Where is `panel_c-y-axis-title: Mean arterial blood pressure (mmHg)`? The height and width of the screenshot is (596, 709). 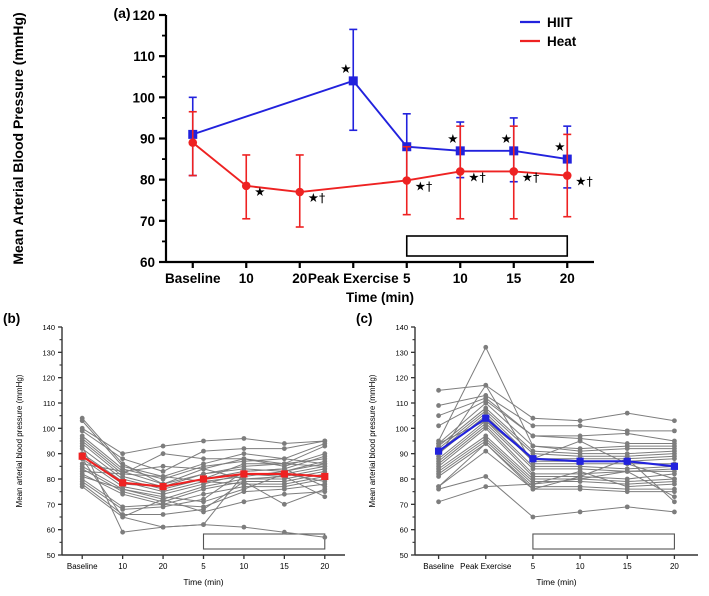 panel_c-y-axis-title: Mean arterial blood pressure (mmHg) is located at coordinates (372, 440).